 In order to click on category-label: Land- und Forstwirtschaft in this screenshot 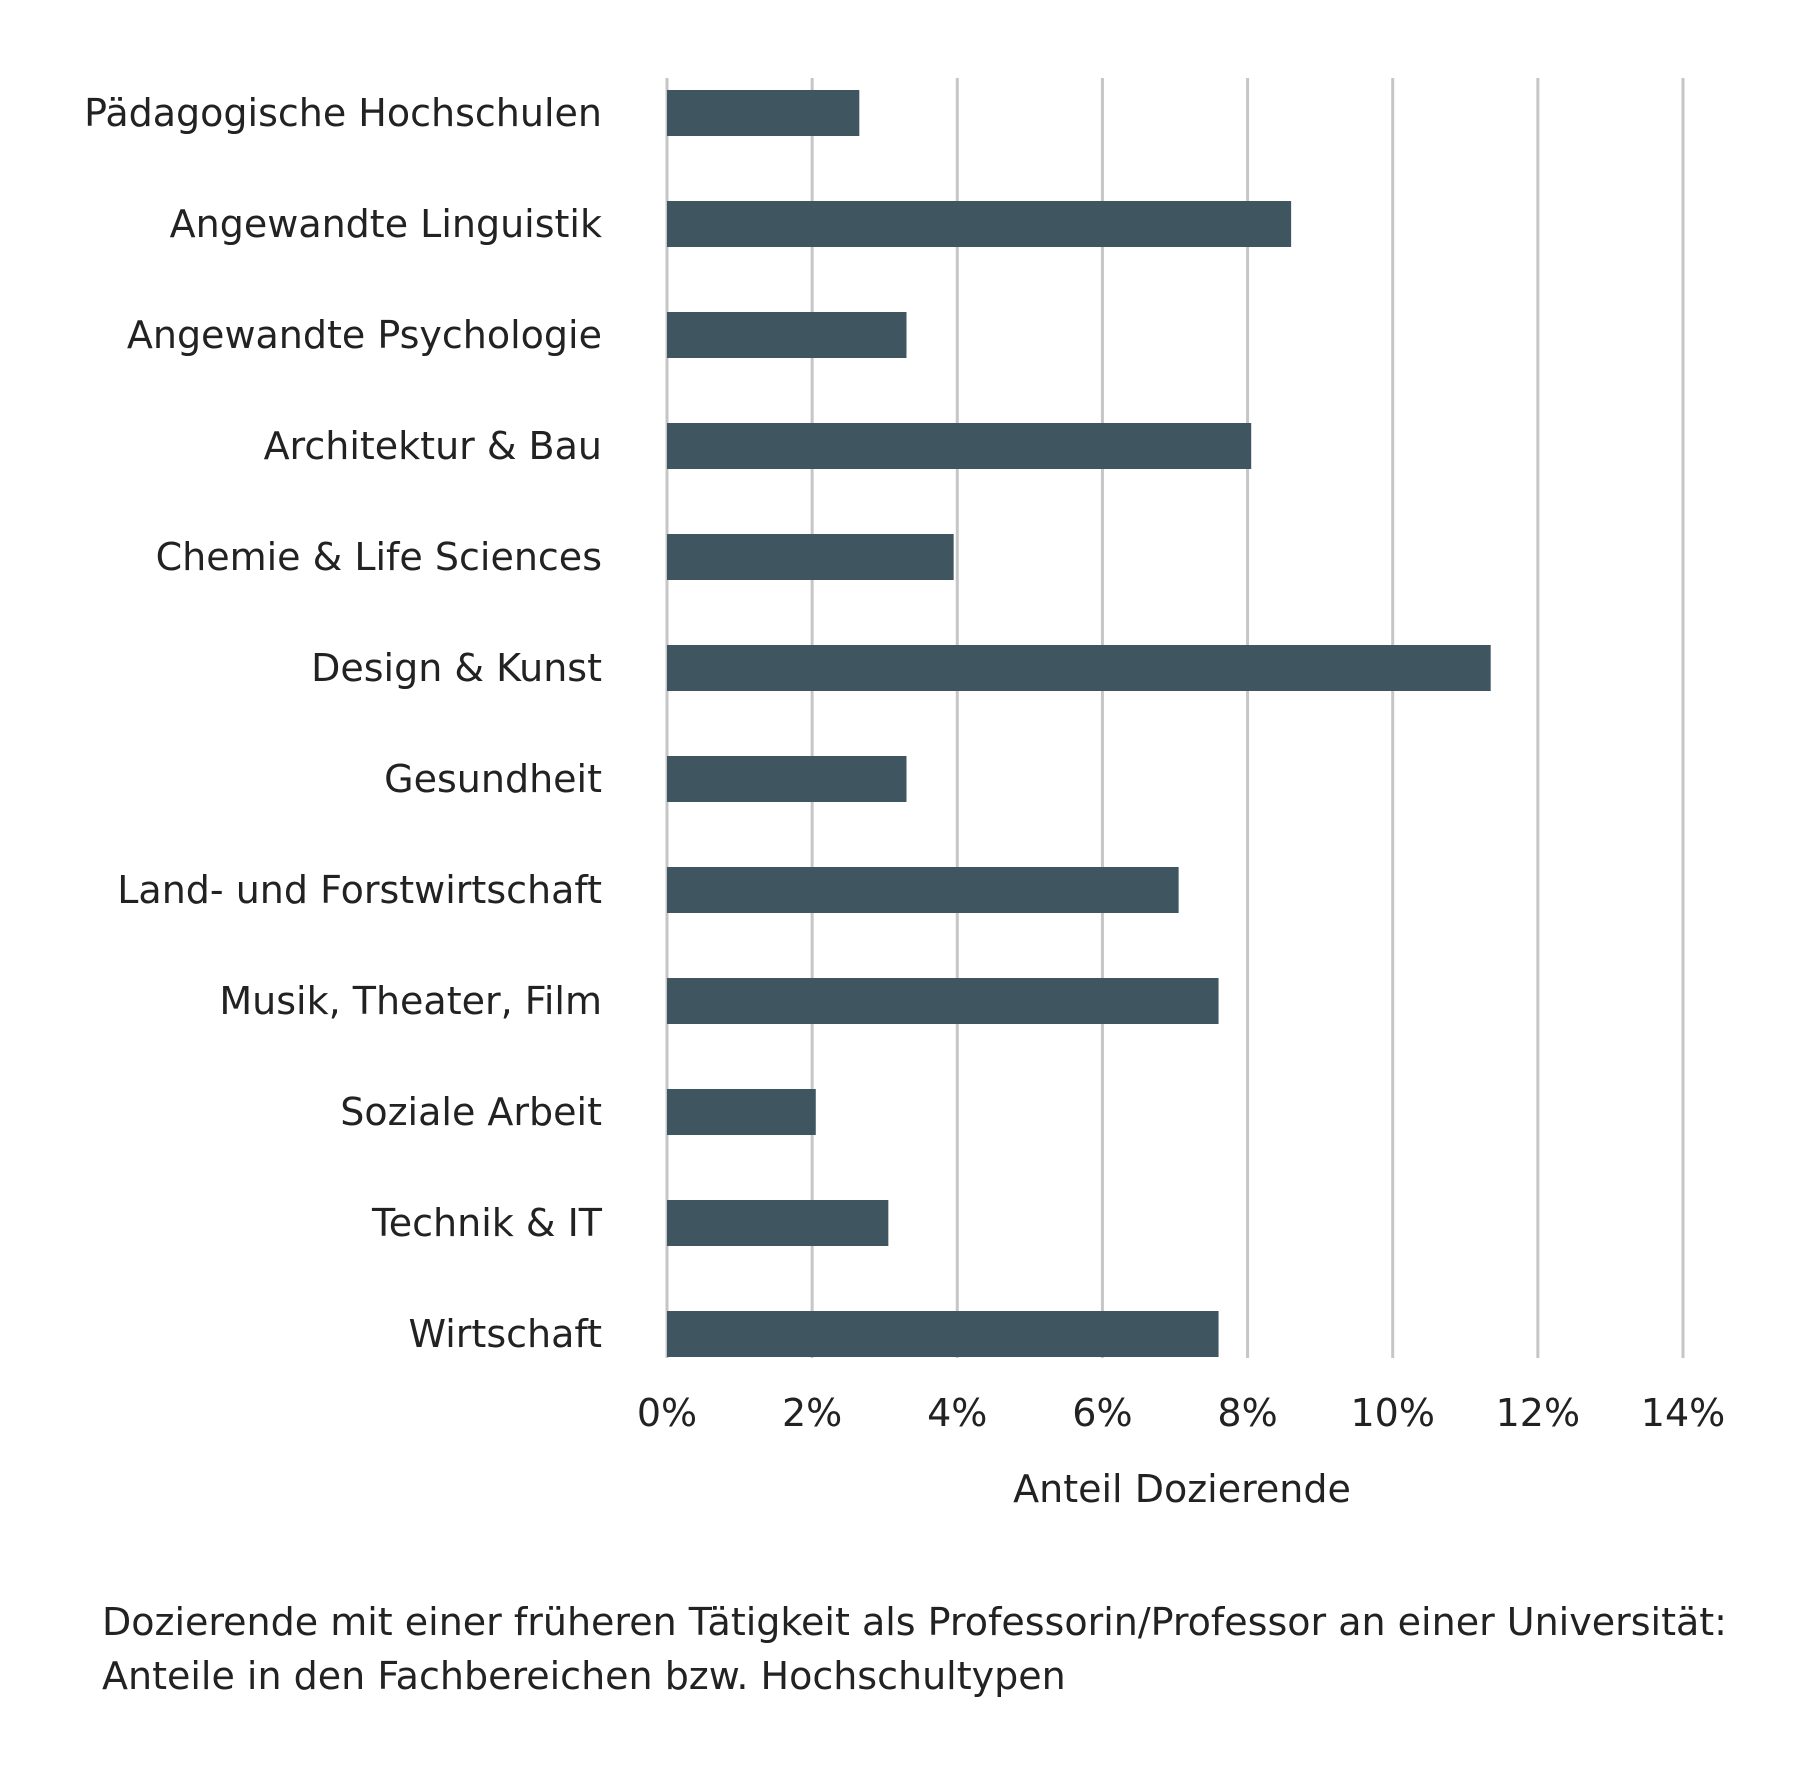, I will do `click(359, 890)`.